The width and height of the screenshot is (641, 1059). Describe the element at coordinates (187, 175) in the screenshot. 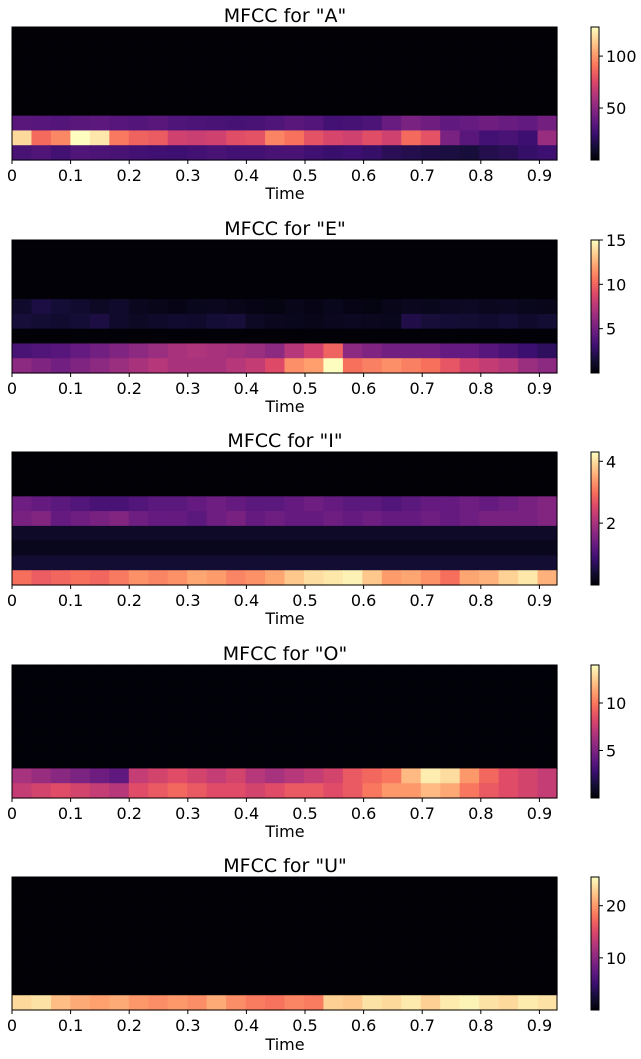

I see `x-tick-label: 0.3` at that location.